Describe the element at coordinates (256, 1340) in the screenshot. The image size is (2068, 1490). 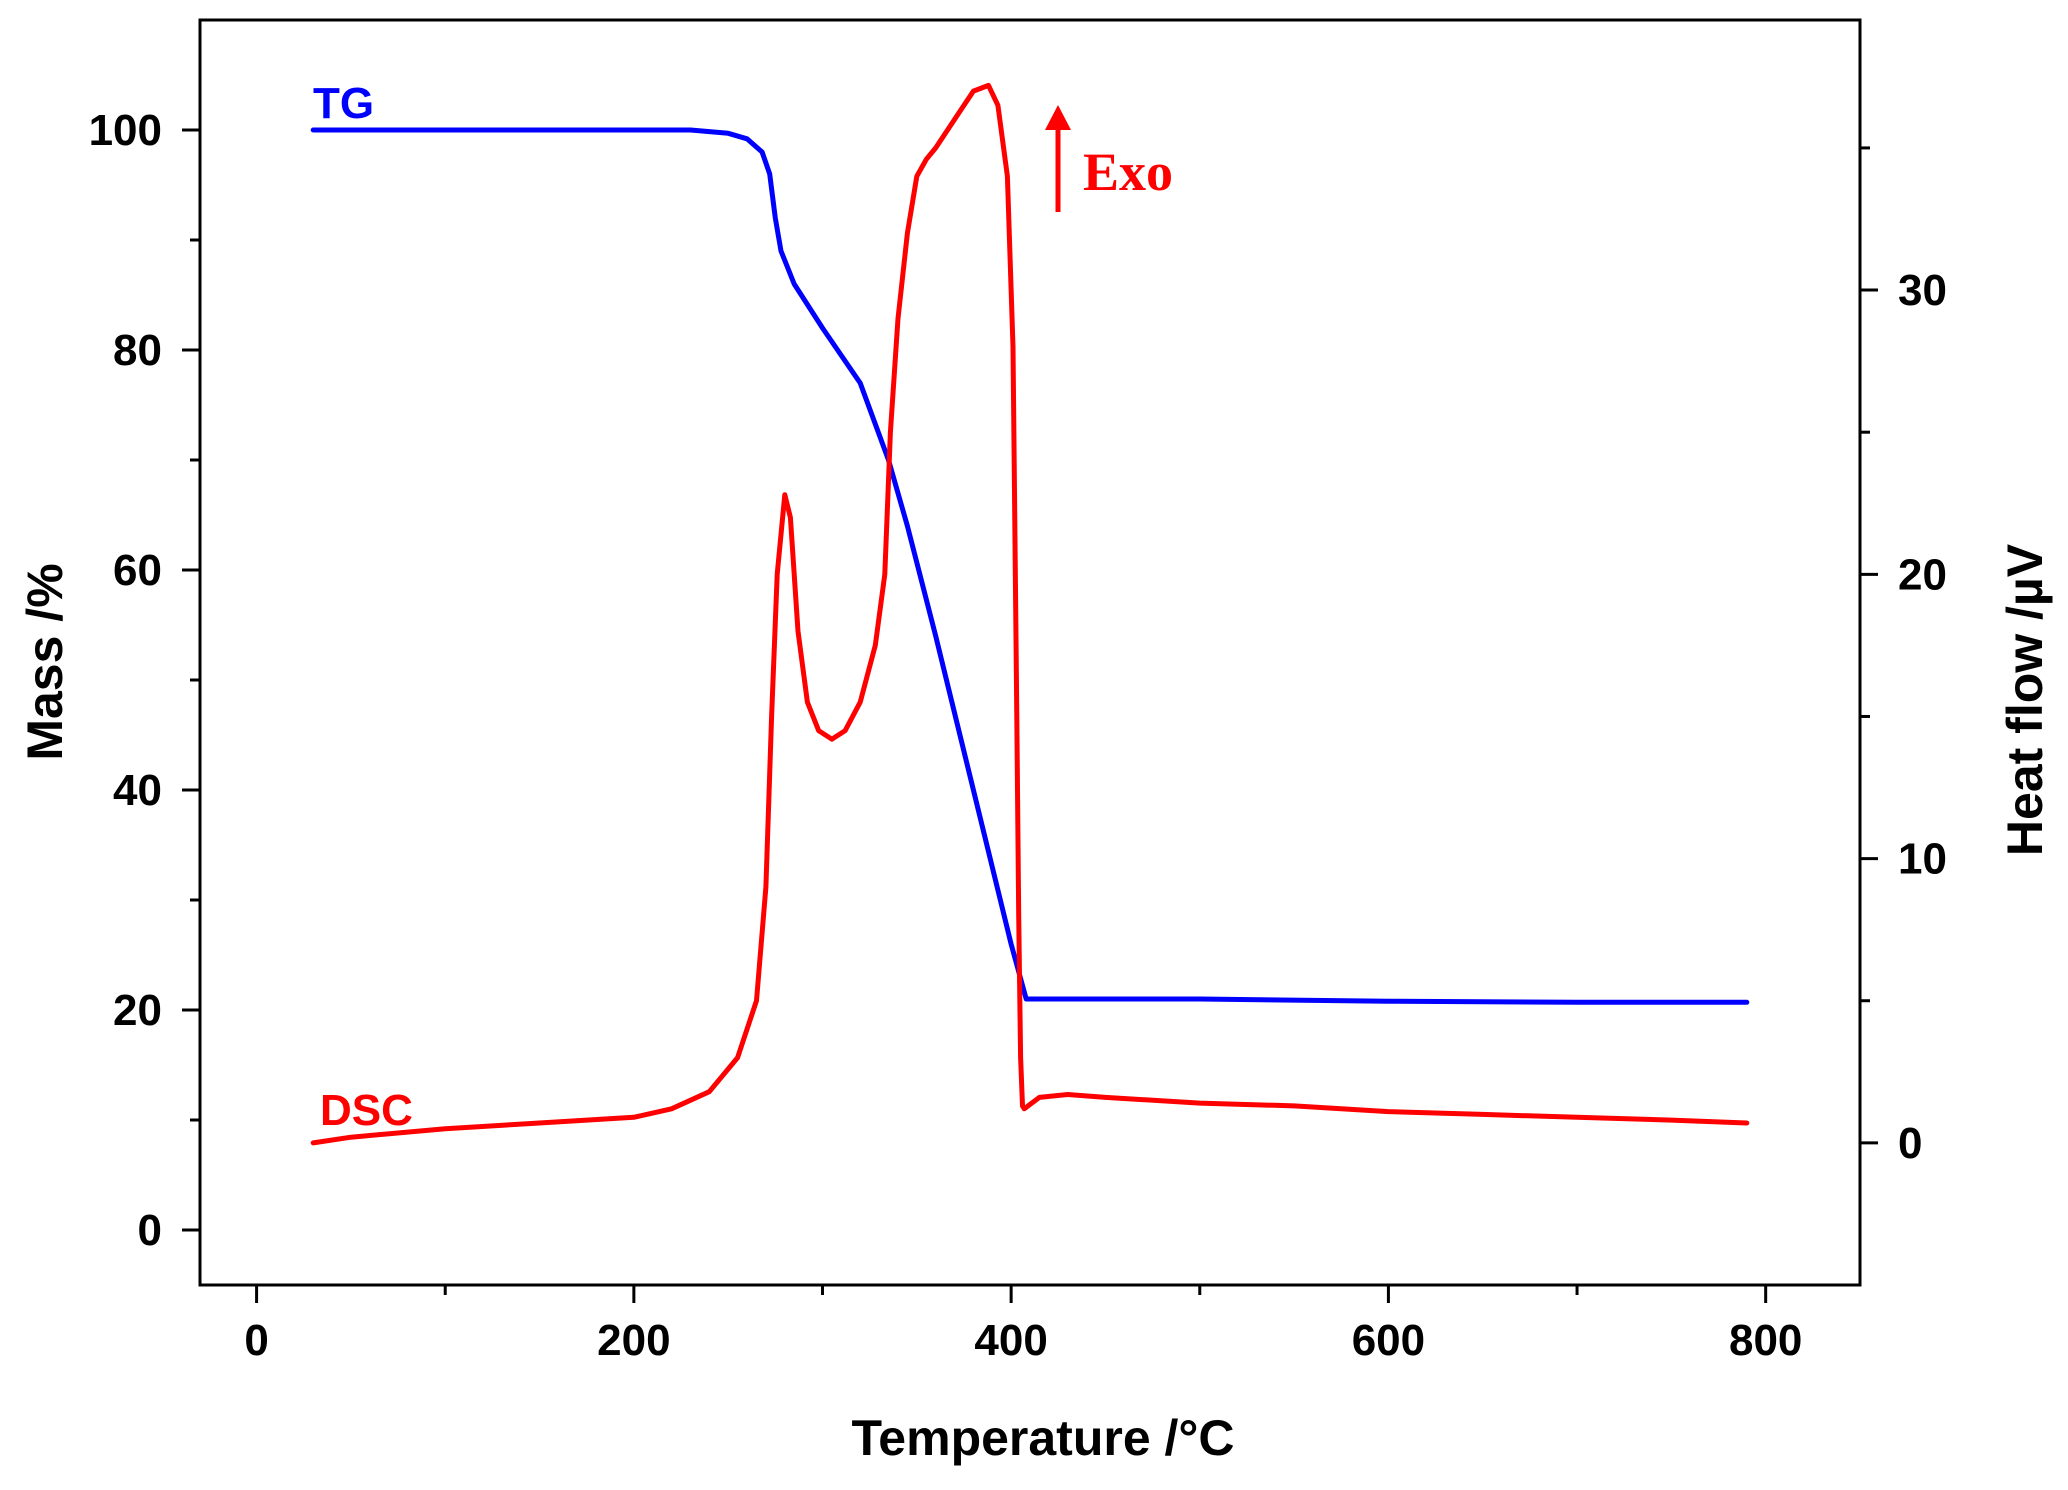
I see `x-tick-label: 0` at that location.